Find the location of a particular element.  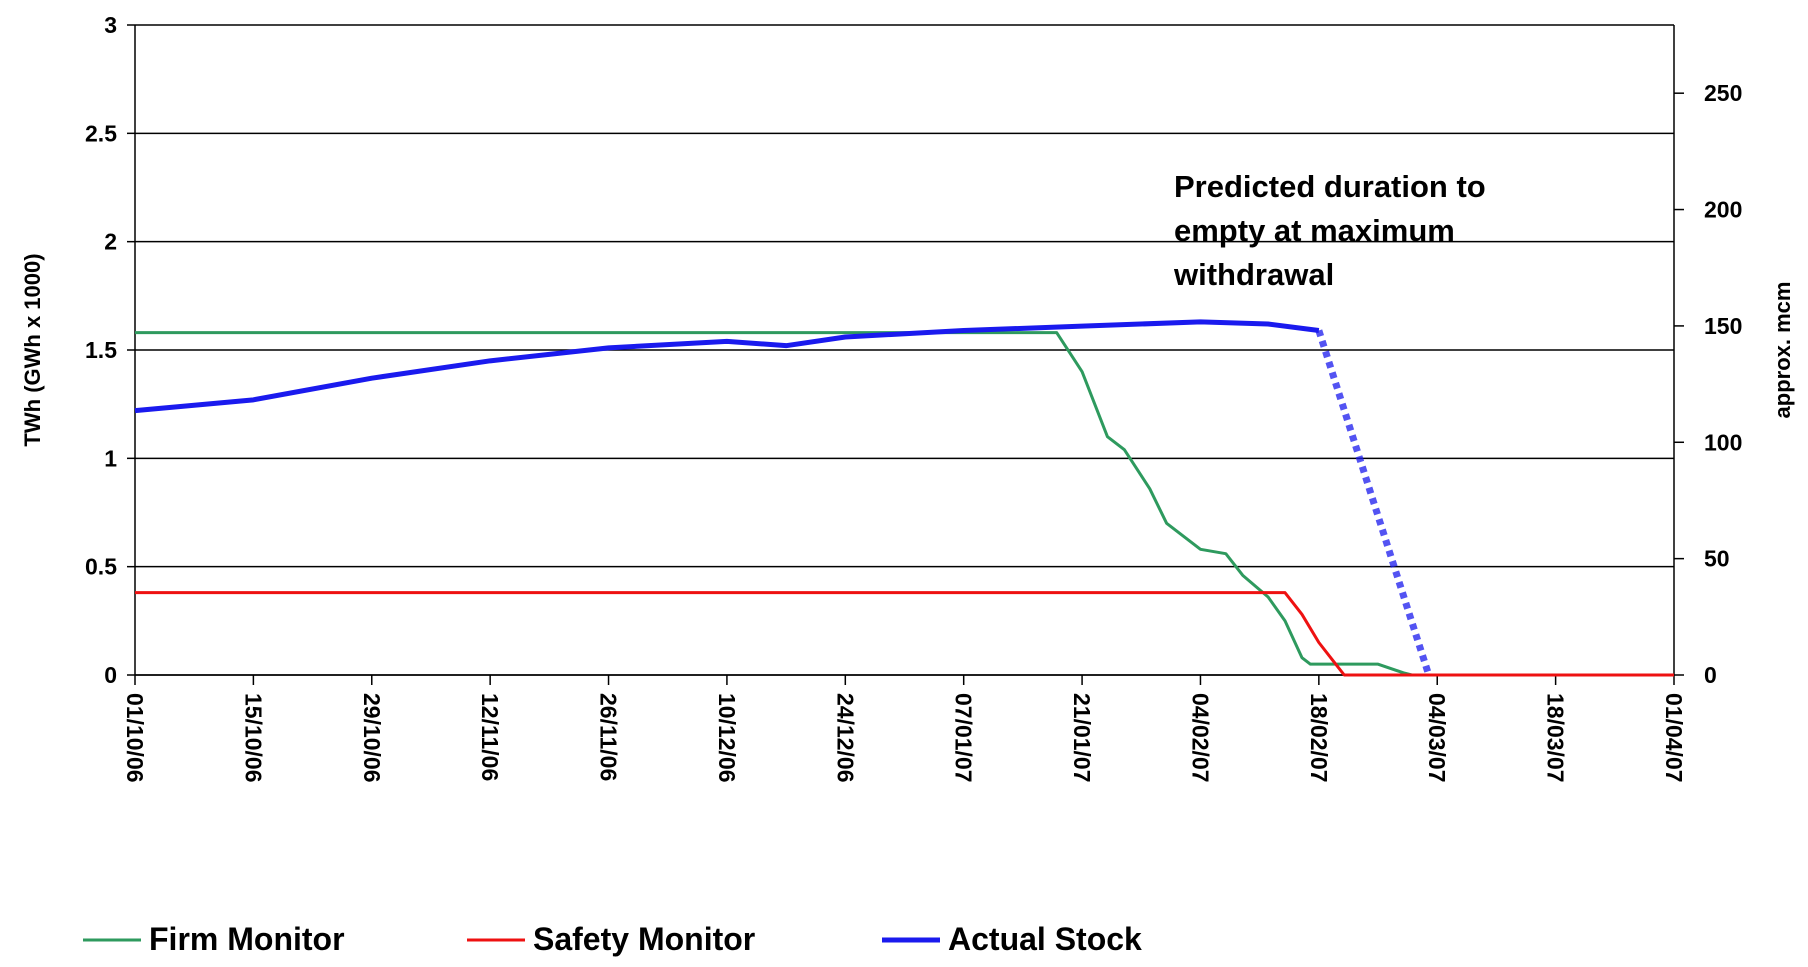

x-tick-label: 12/11/06 is located at coordinates (490, 737).